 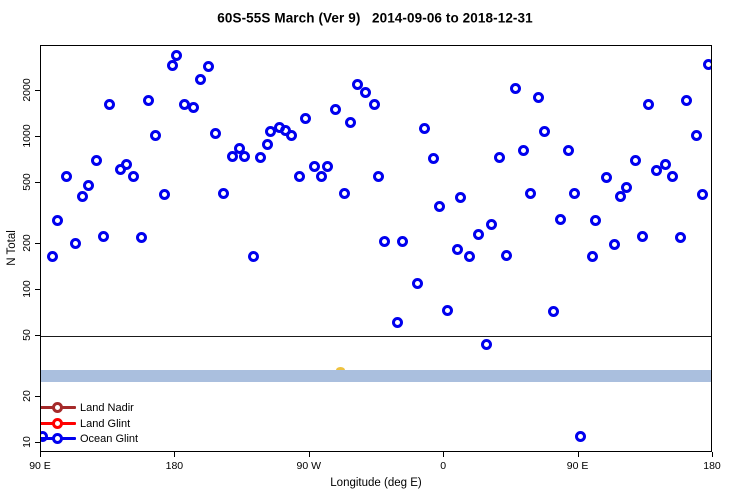 I want to click on reference-line-n50, so click(x=376, y=337).